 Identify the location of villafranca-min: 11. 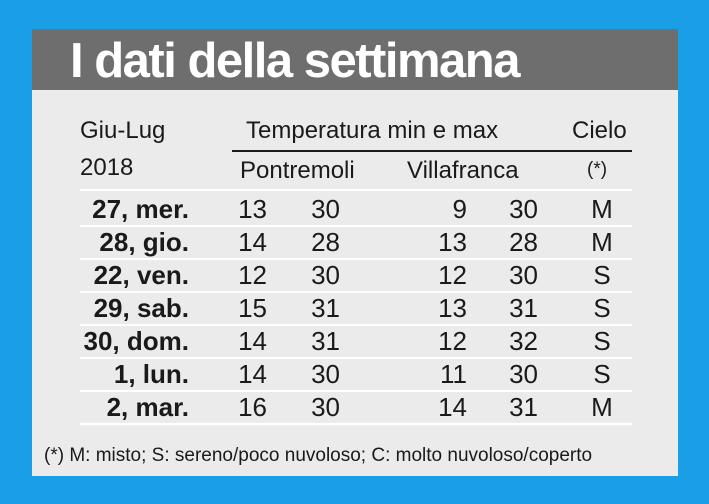
(453, 374).